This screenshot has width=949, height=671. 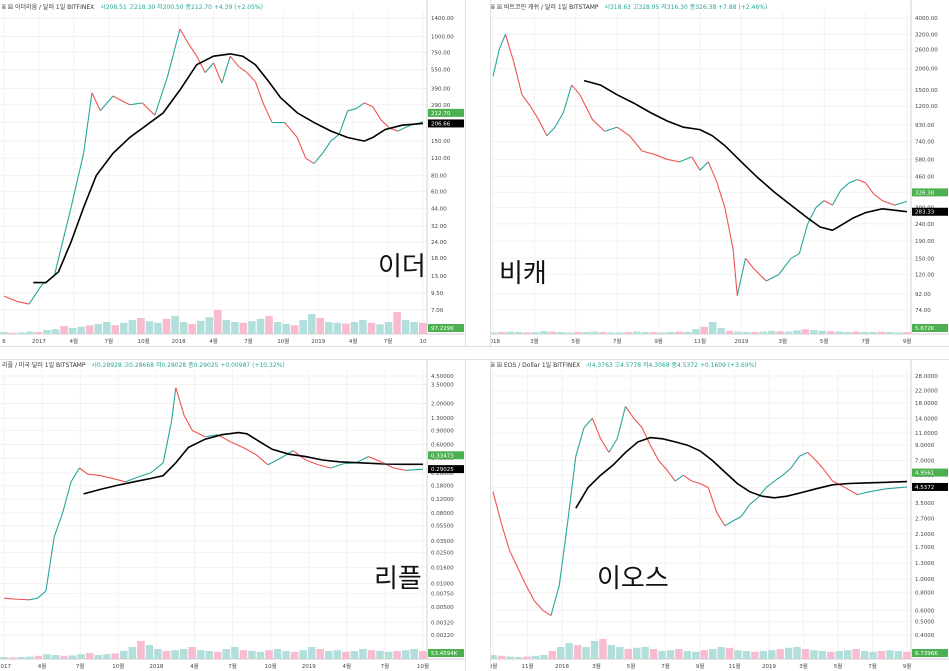 I want to click on xrp-big-label: 리플, so click(x=398, y=579).